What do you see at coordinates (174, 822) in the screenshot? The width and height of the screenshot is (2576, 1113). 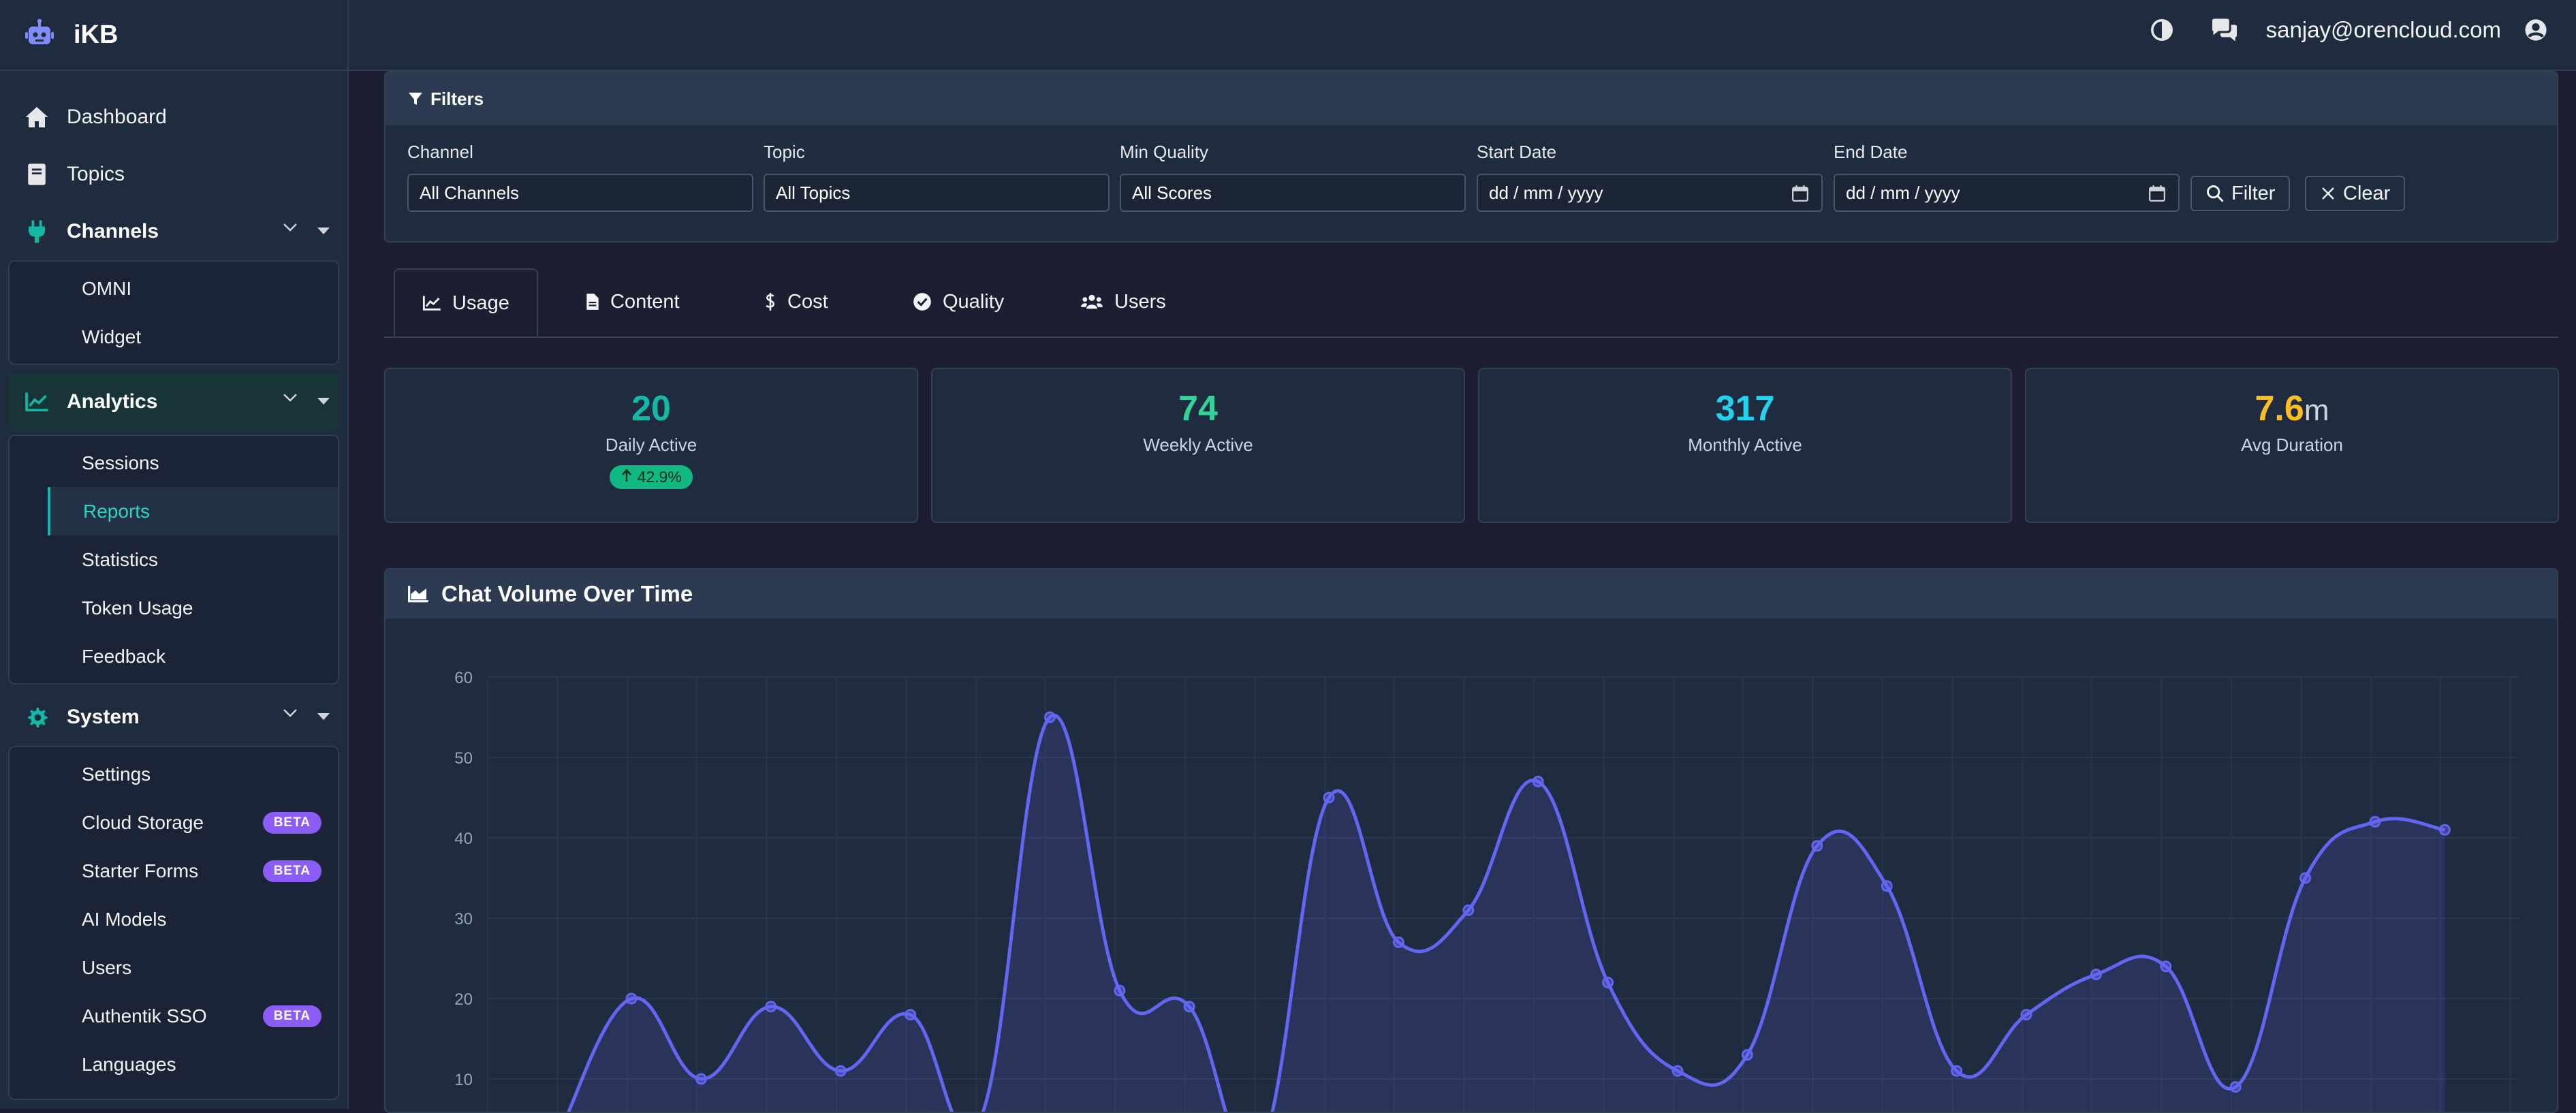 I see `sidebar-item-cloud-storage: Cloud Storage BETA` at bounding box center [174, 822].